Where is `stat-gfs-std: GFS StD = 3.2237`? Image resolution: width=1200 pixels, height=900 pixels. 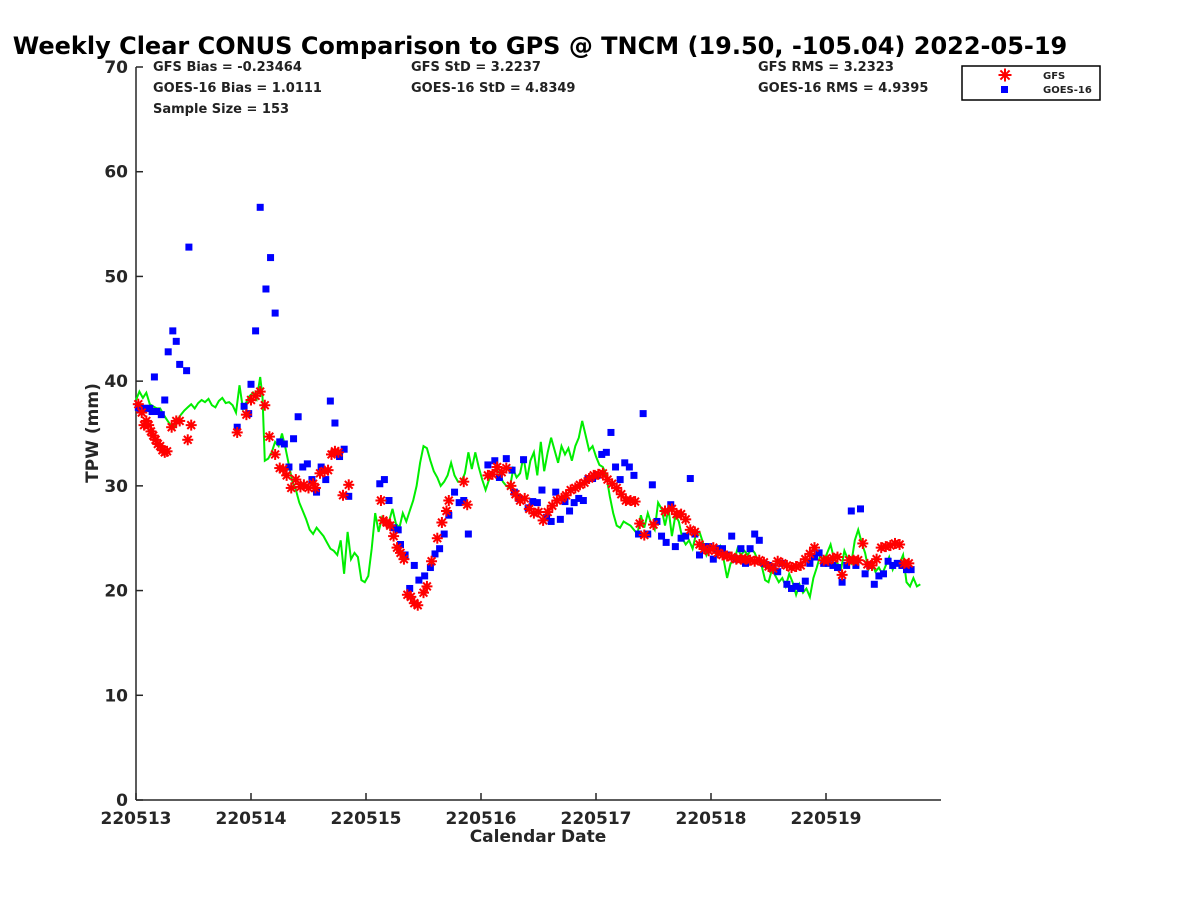 stat-gfs-std: GFS StD = 3.2237 is located at coordinates (476, 67).